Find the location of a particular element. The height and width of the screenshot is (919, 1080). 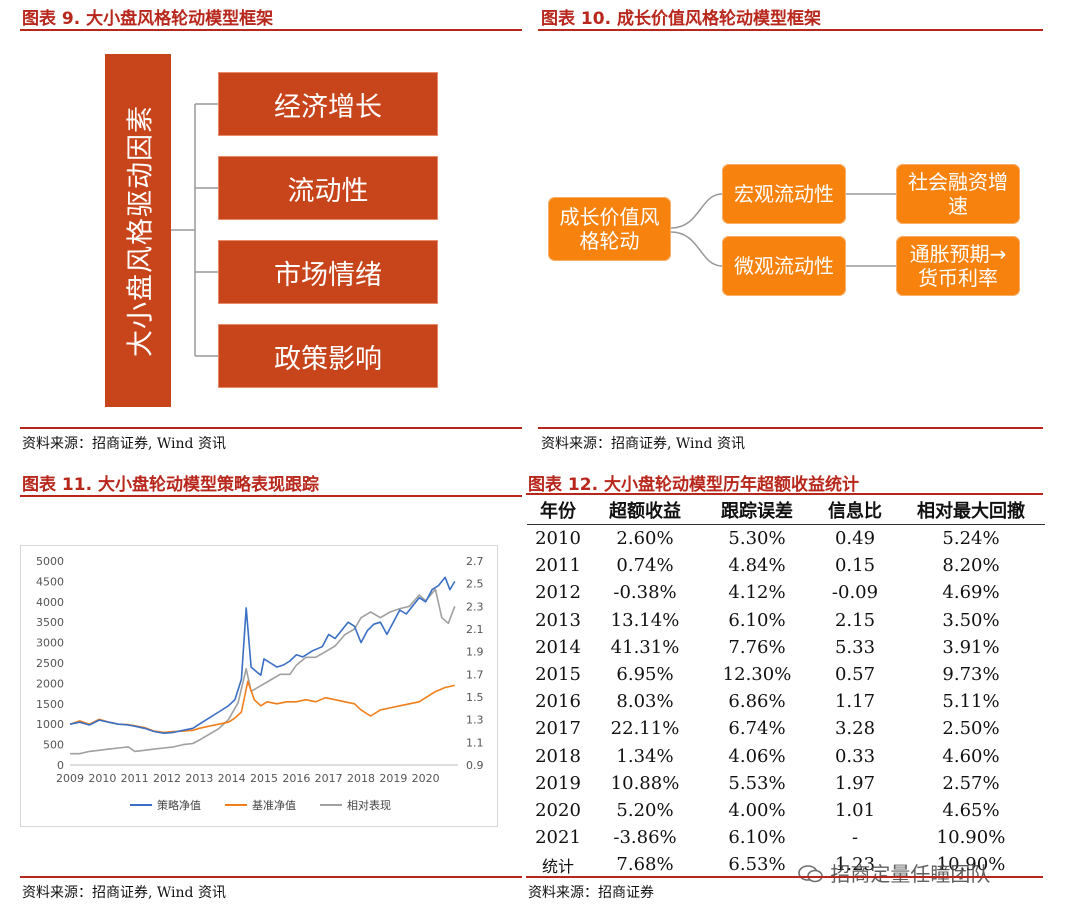

table-cell: 4.65% is located at coordinates (971, 810).